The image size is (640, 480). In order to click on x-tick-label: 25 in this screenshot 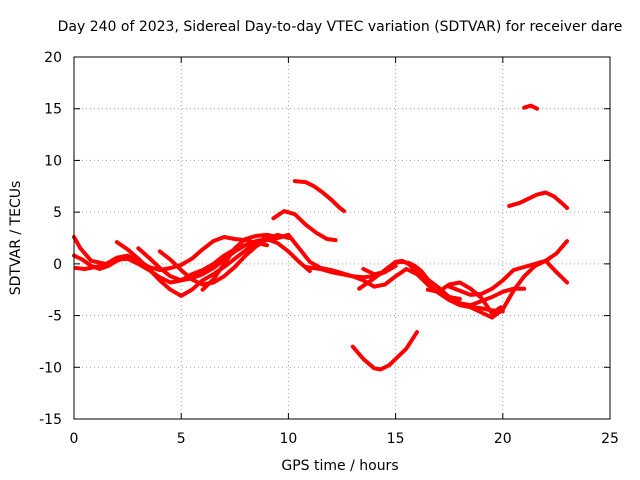, I will do `click(610, 439)`.